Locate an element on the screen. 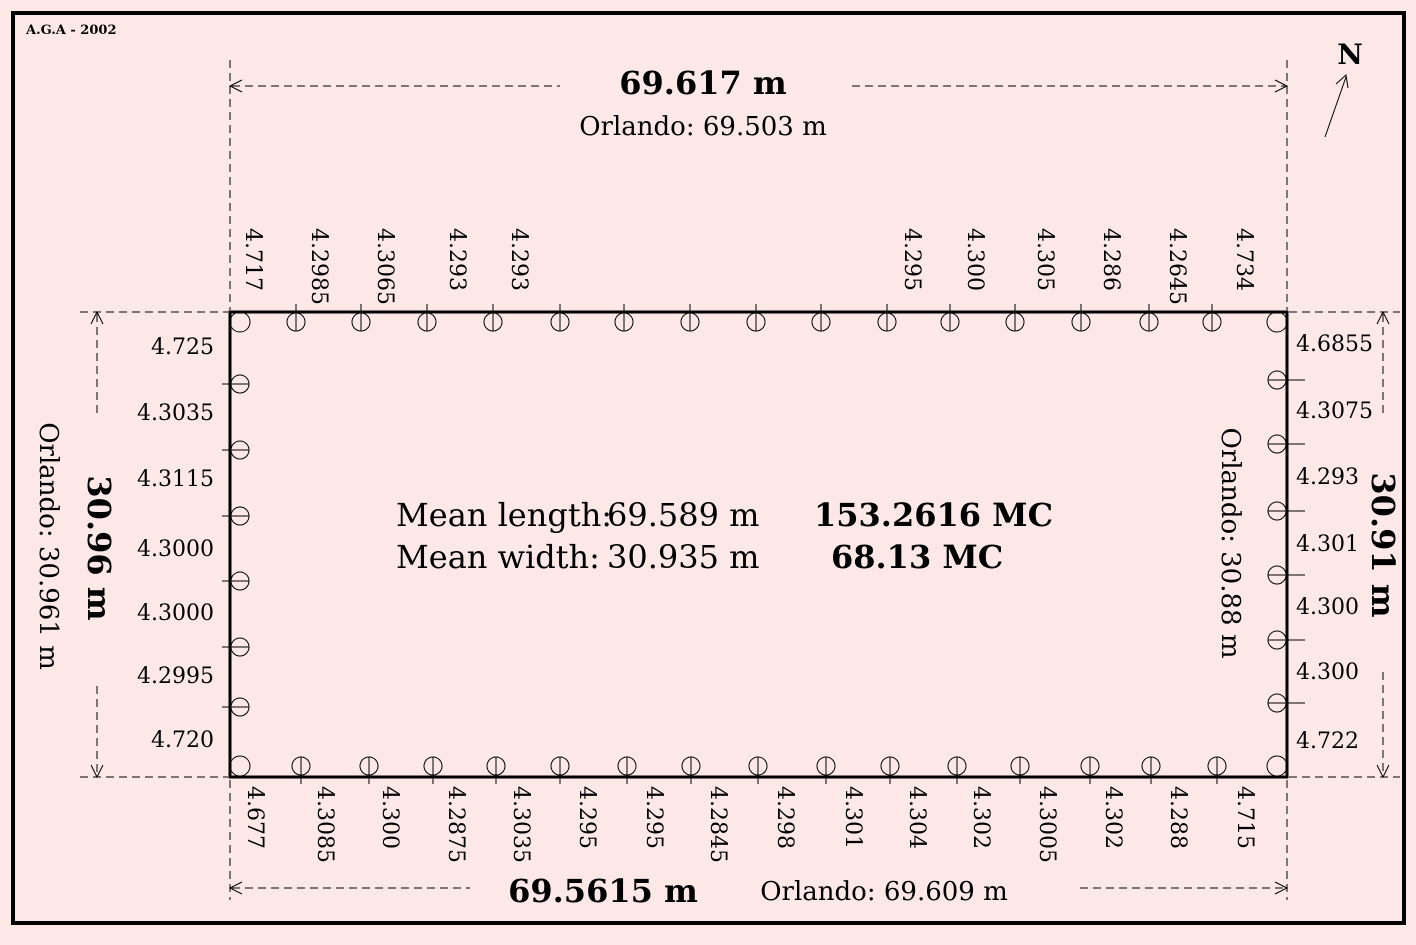  left-spacing-label: 4.3115 is located at coordinates (175, 479).